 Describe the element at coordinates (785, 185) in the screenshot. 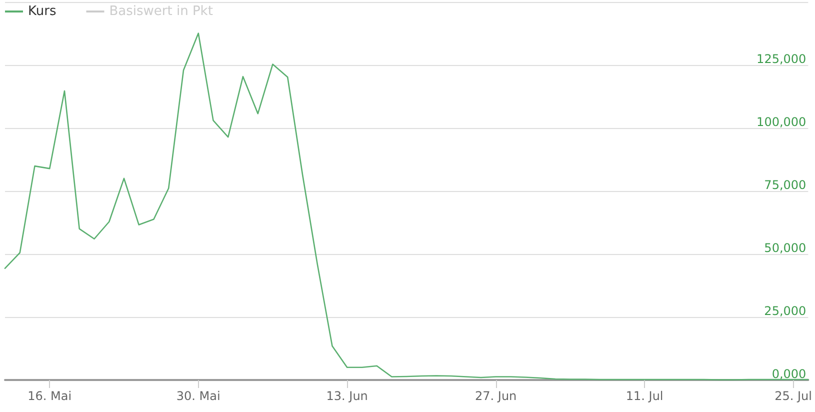

I see `y-tick-label: 75,000` at that location.